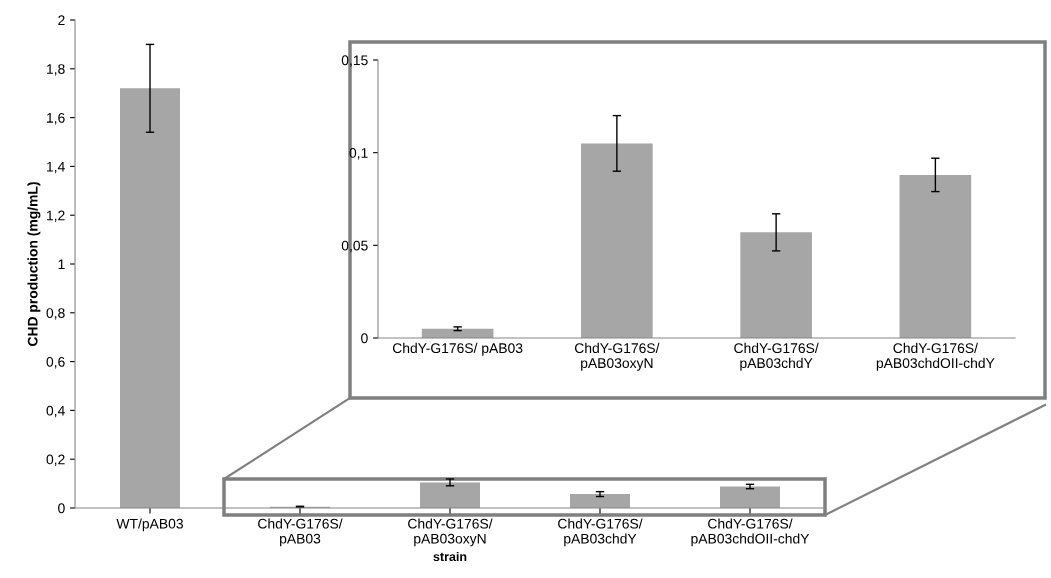  I want to click on x-tick-label: WT/pAB03, so click(149, 525).